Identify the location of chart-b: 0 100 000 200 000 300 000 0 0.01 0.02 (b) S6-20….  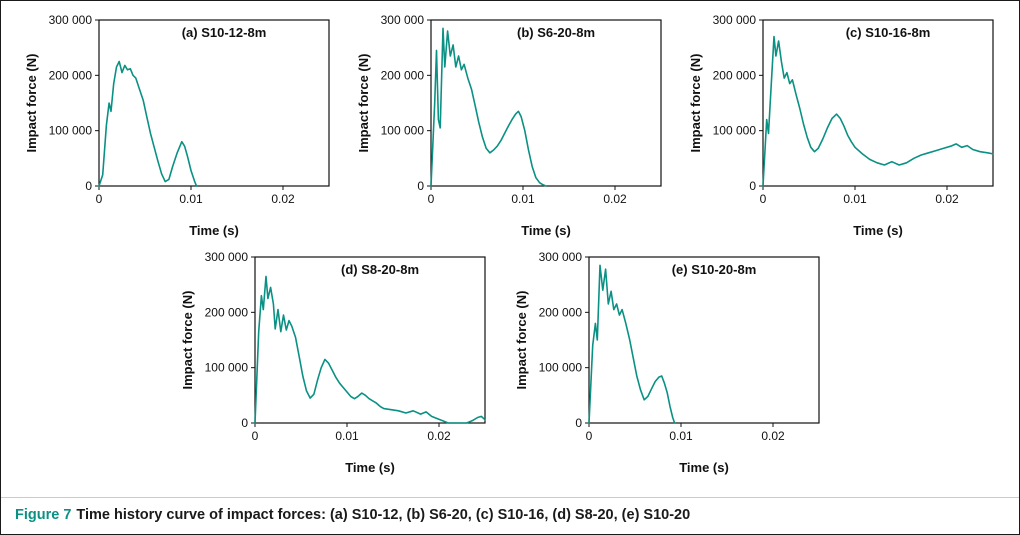
(515, 124).